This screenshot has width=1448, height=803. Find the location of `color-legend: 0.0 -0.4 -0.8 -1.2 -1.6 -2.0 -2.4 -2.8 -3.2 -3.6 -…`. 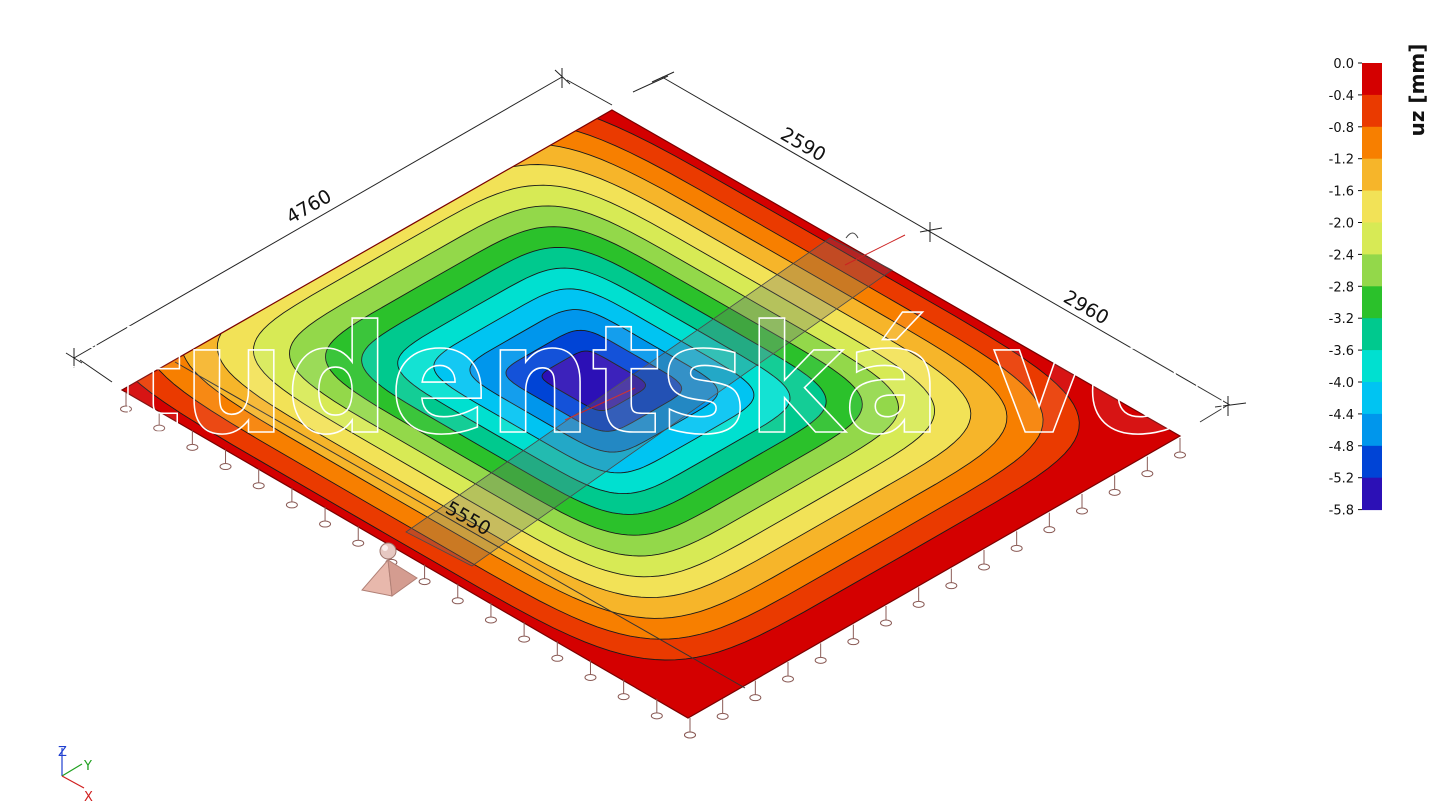

color-legend: 0.0 -0.4 -0.8 -1.2 -1.6 -2.0 -2.4 -2.8 -3.2 -3.6 -… is located at coordinates (1379, 281).